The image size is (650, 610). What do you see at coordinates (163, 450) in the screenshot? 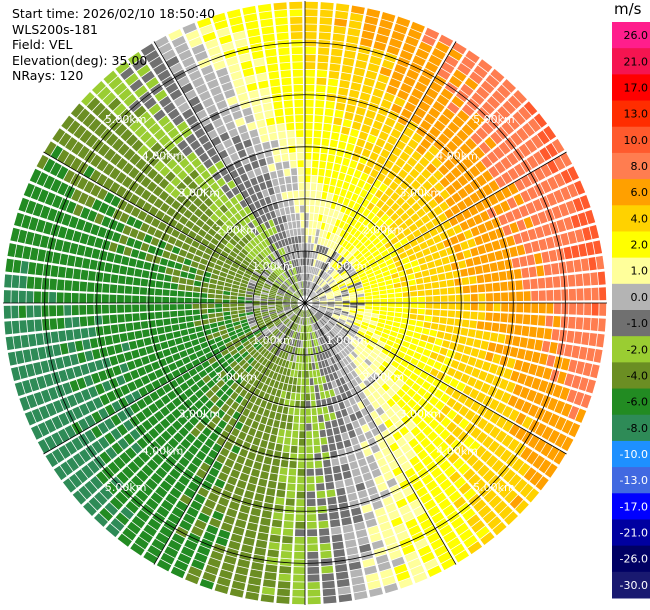
I see `range-ring-label: 4.00km` at bounding box center [163, 450].